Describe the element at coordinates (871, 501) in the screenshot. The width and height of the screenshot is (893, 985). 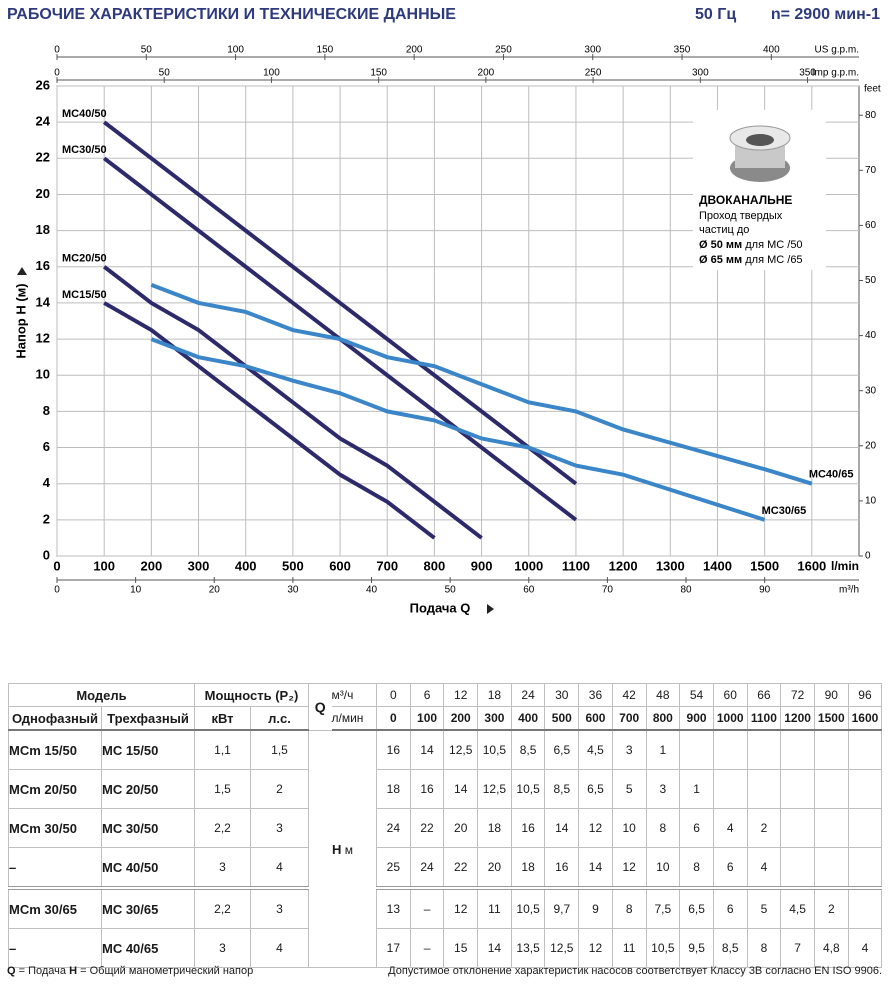
I see `y2-tick-label: 10` at that location.